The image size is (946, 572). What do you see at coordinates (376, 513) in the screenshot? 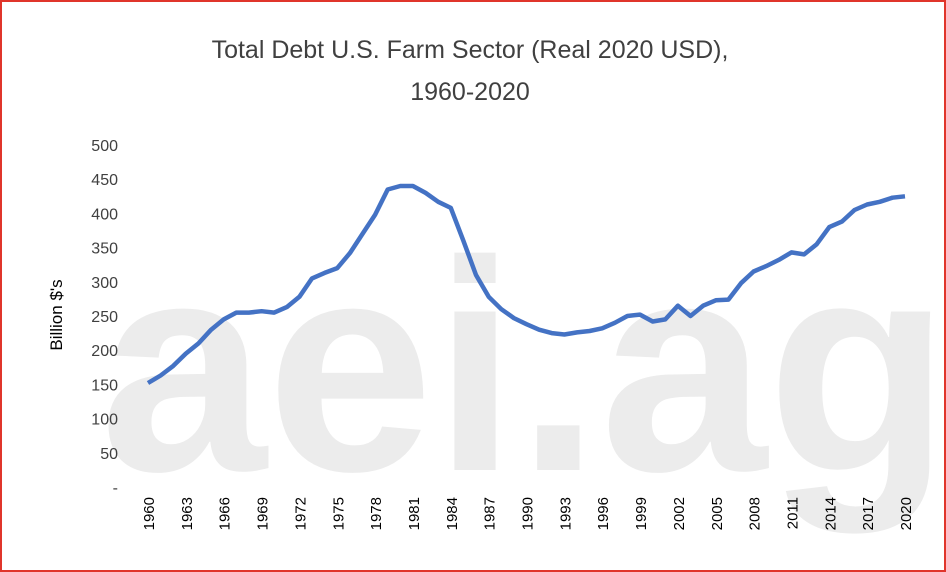
I see `x-tick-label: 1978` at bounding box center [376, 513].